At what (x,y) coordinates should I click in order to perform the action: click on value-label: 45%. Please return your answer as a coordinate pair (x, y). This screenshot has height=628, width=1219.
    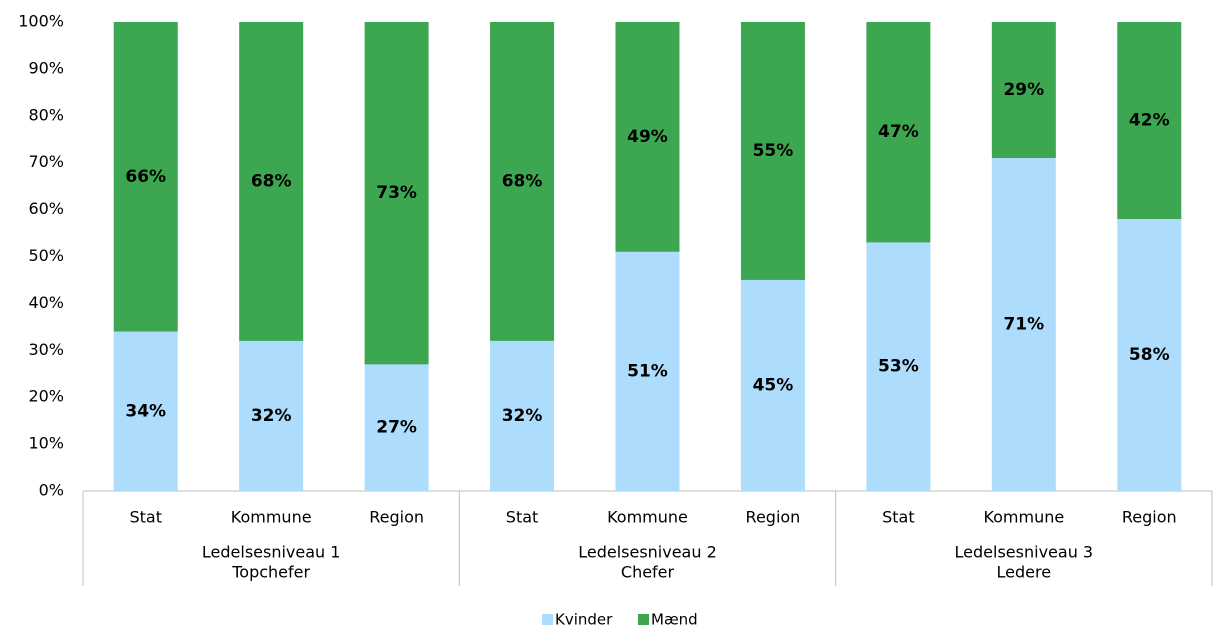
    Looking at the image, I should click on (773, 385).